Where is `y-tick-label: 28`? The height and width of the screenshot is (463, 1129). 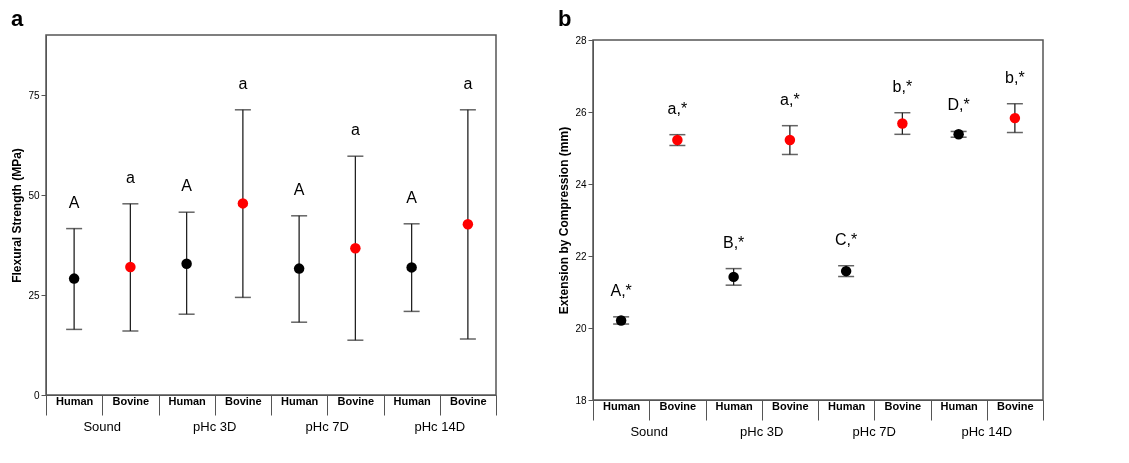 y-tick-label: 28 is located at coordinates (581, 40).